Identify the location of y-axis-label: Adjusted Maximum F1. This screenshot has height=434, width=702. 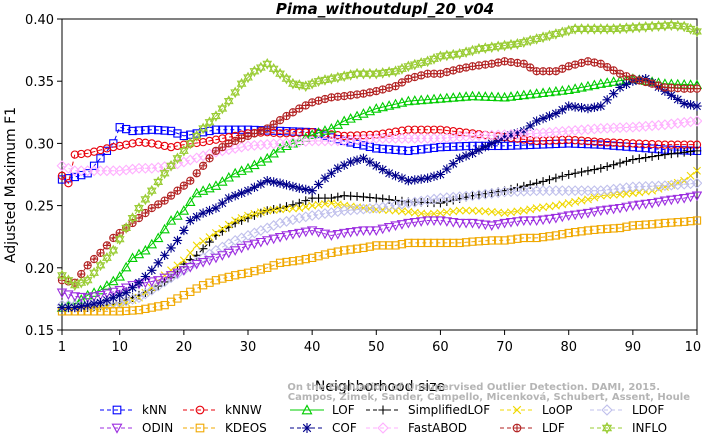
(11, 185).